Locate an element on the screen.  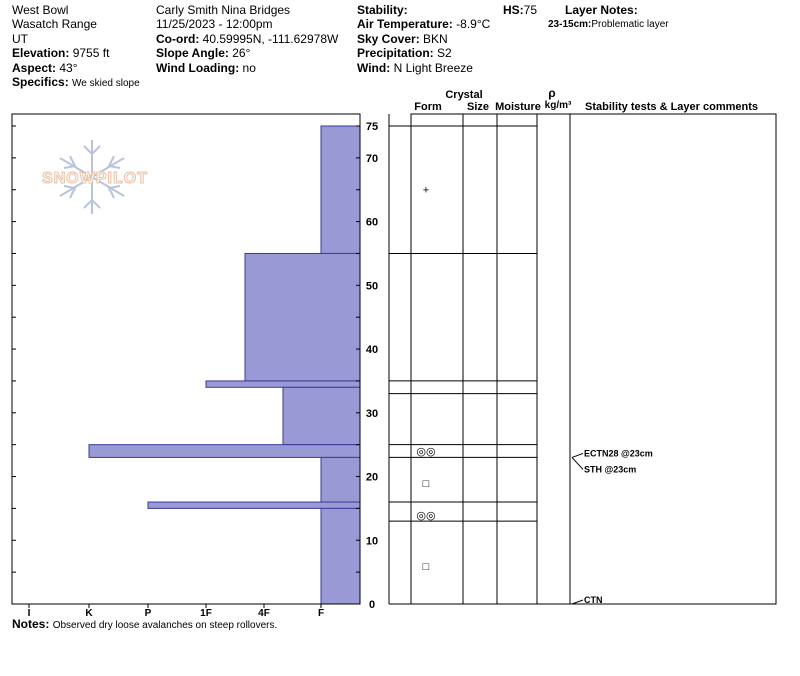
depth-label: 75 is located at coordinates (372, 127).